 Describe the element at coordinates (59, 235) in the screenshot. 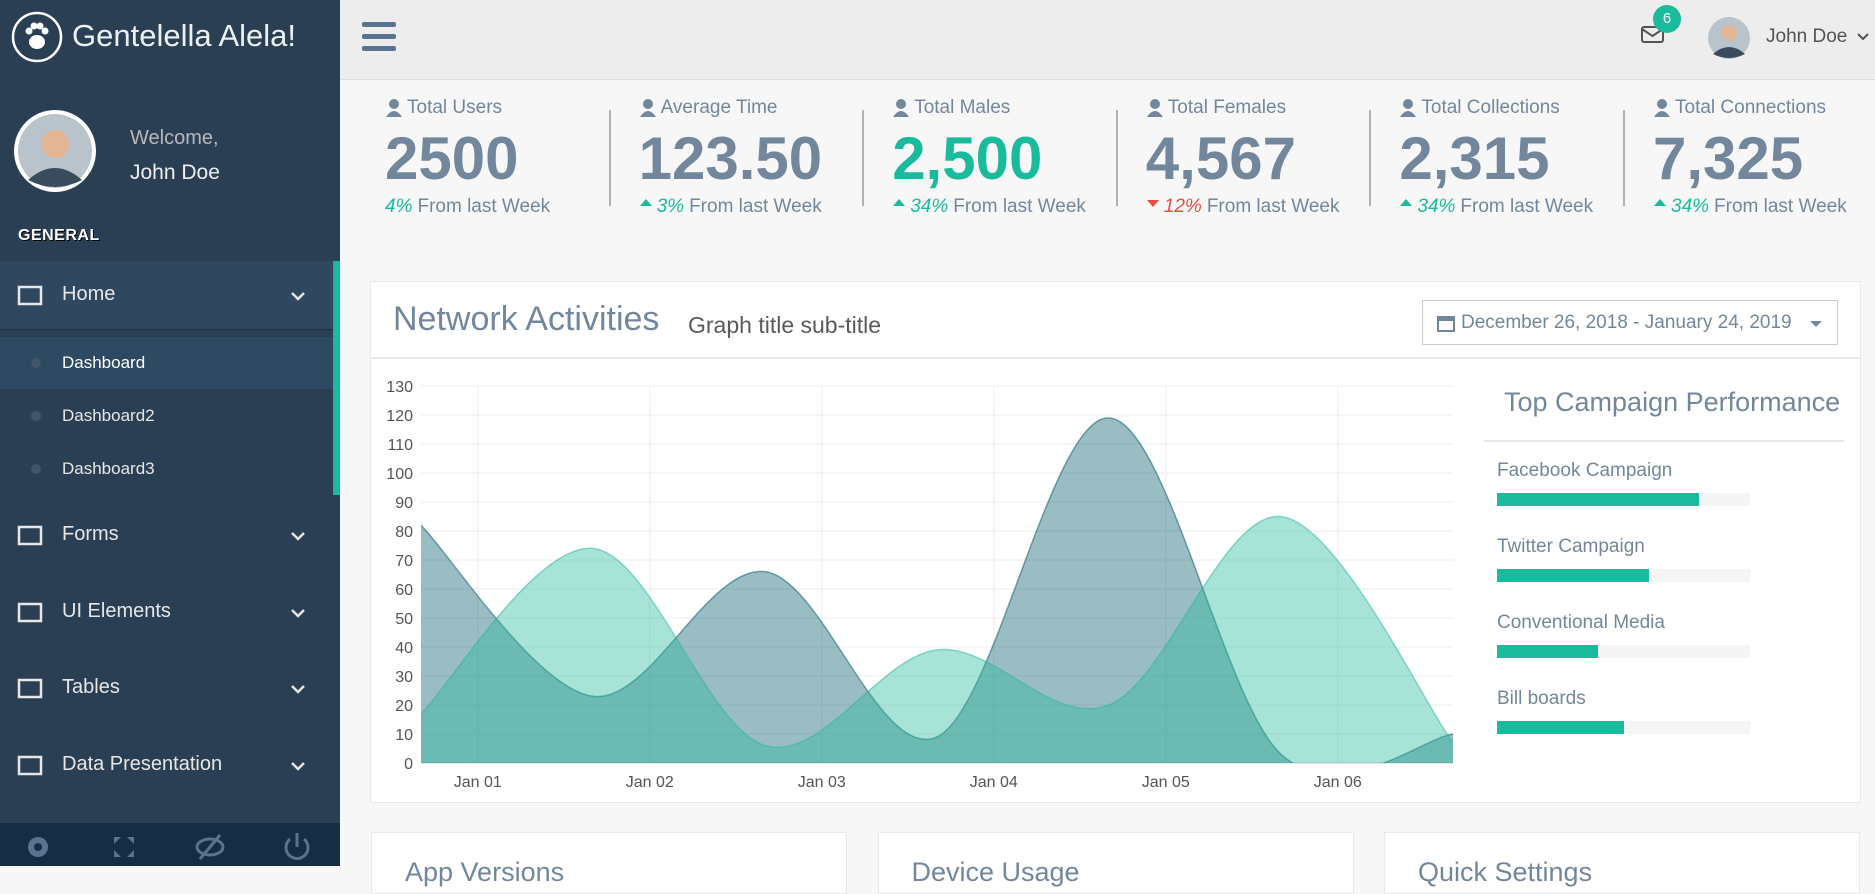

I see `section-title: GENERAL` at that location.